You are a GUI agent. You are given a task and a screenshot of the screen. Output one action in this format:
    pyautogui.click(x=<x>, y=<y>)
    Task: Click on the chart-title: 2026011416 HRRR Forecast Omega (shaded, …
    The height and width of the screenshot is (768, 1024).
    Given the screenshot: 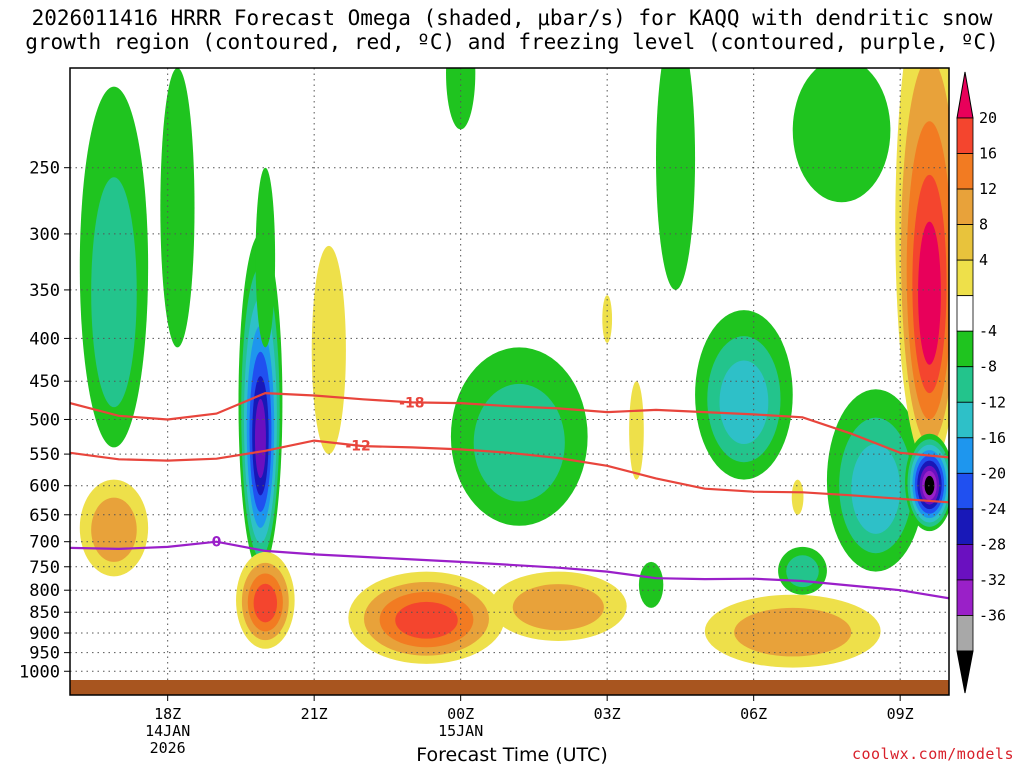 What is the action you would take?
    pyautogui.click(x=512, y=30)
    